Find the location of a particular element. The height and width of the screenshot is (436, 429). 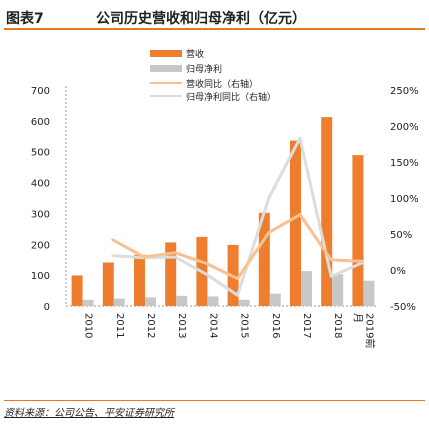

x-tick-label-4: 2014 is located at coordinates (212, 325).